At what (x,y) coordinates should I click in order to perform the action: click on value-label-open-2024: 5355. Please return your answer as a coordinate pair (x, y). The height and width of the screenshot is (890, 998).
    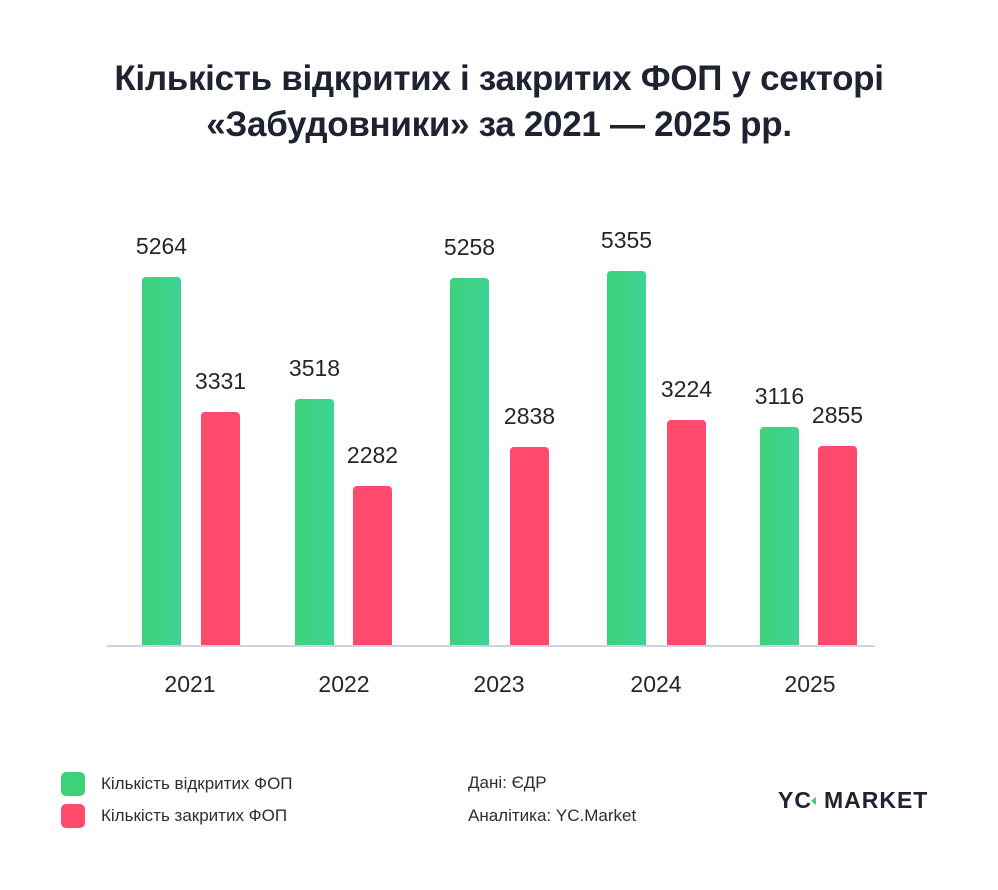
    Looking at the image, I should click on (626, 240).